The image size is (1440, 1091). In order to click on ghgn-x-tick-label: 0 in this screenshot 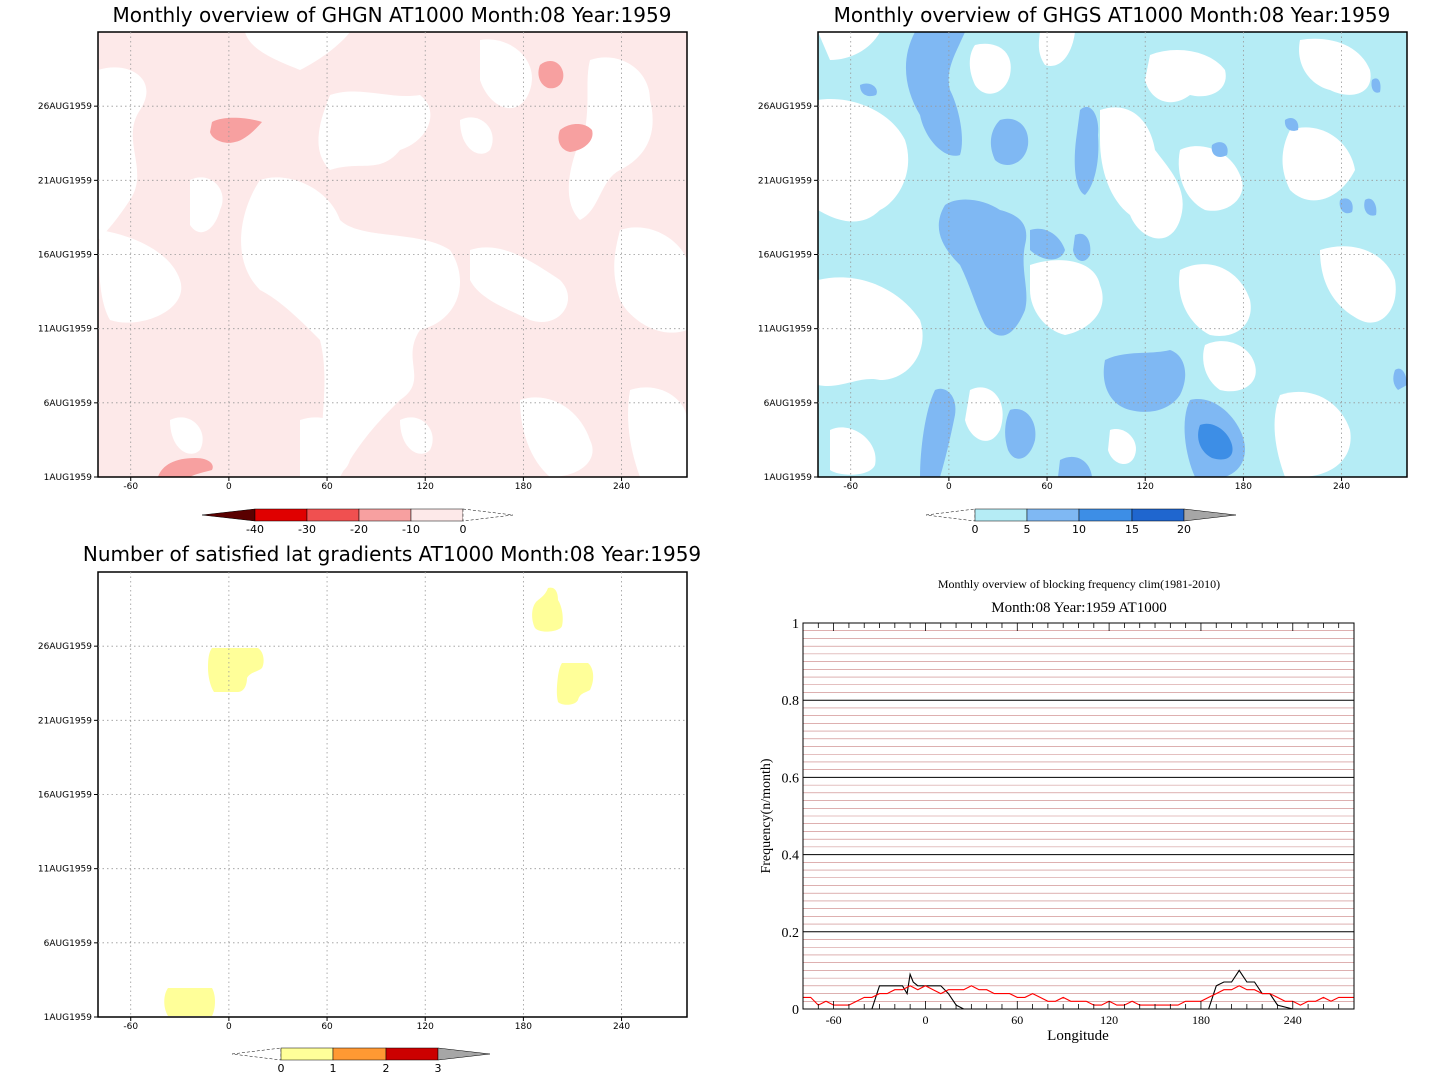, I will do `click(229, 487)`.